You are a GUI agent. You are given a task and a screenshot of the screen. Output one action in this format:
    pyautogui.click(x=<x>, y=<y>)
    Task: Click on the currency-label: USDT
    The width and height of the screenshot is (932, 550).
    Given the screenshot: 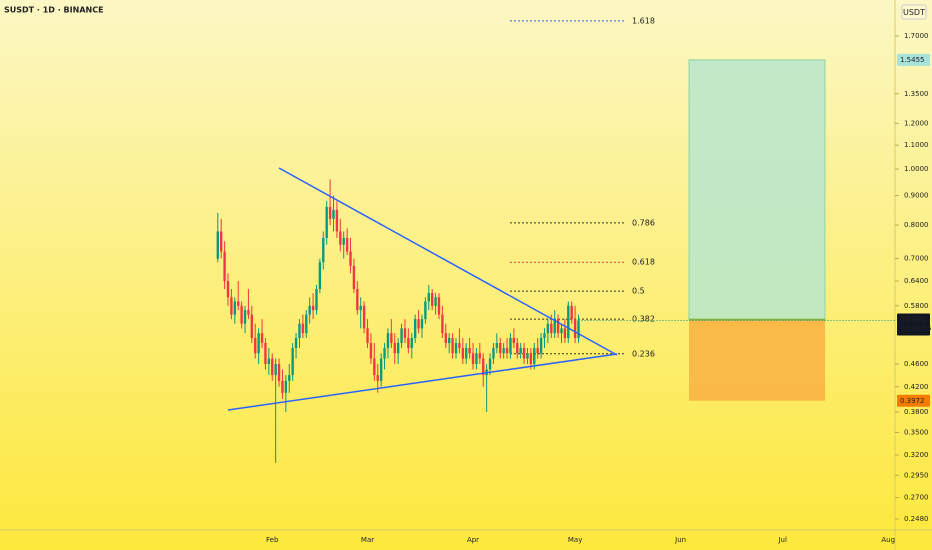 What is the action you would take?
    pyautogui.click(x=914, y=12)
    